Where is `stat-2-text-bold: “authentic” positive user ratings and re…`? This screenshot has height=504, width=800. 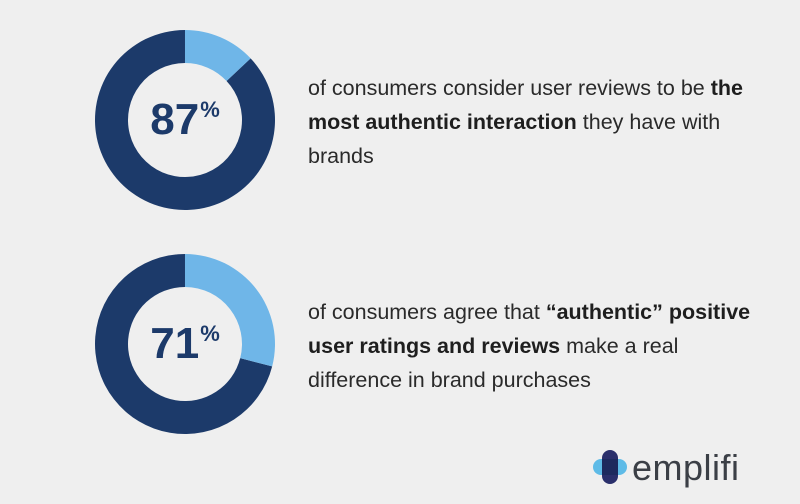
stat-2-text-bold: “authentic” positive user ratings and re… is located at coordinates (529, 329).